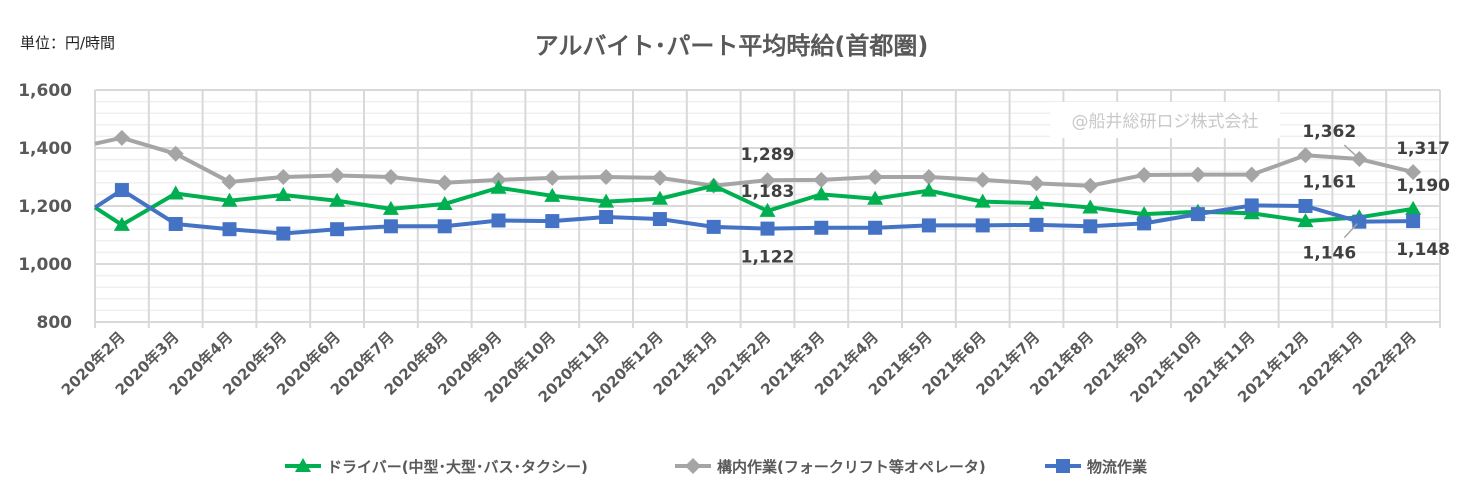 The image size is (1463, 500). What do you see at coordinates (457, 467) in the screenshot?
I see `legend-label: ドライバー(中型･大型･バス･タクシー)` at bounding box center [457, 467].